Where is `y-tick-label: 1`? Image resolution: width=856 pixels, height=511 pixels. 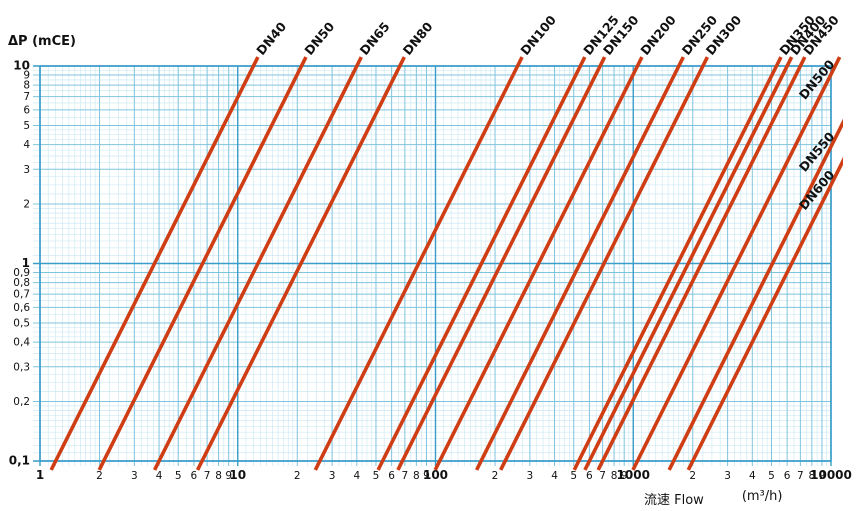
y-tick-label: 1 is located at coordinates (26, 263).